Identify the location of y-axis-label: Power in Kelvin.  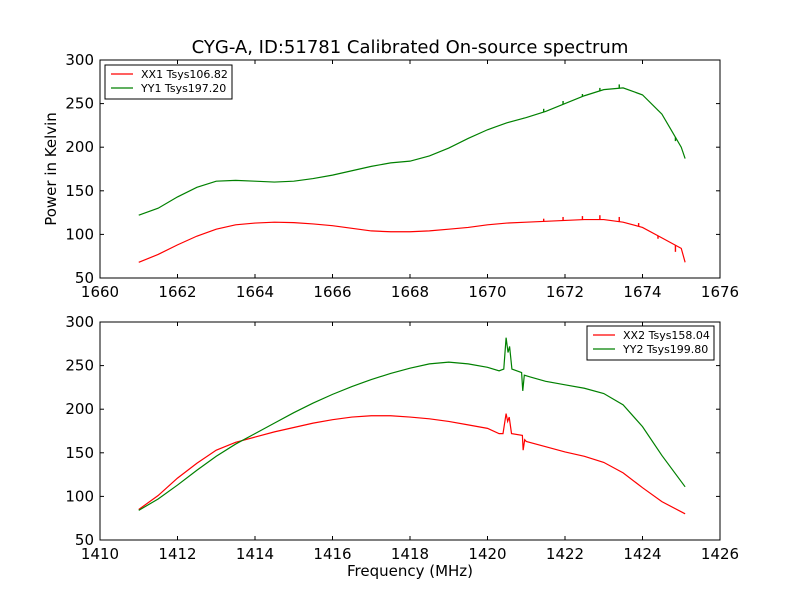
(51, 169).